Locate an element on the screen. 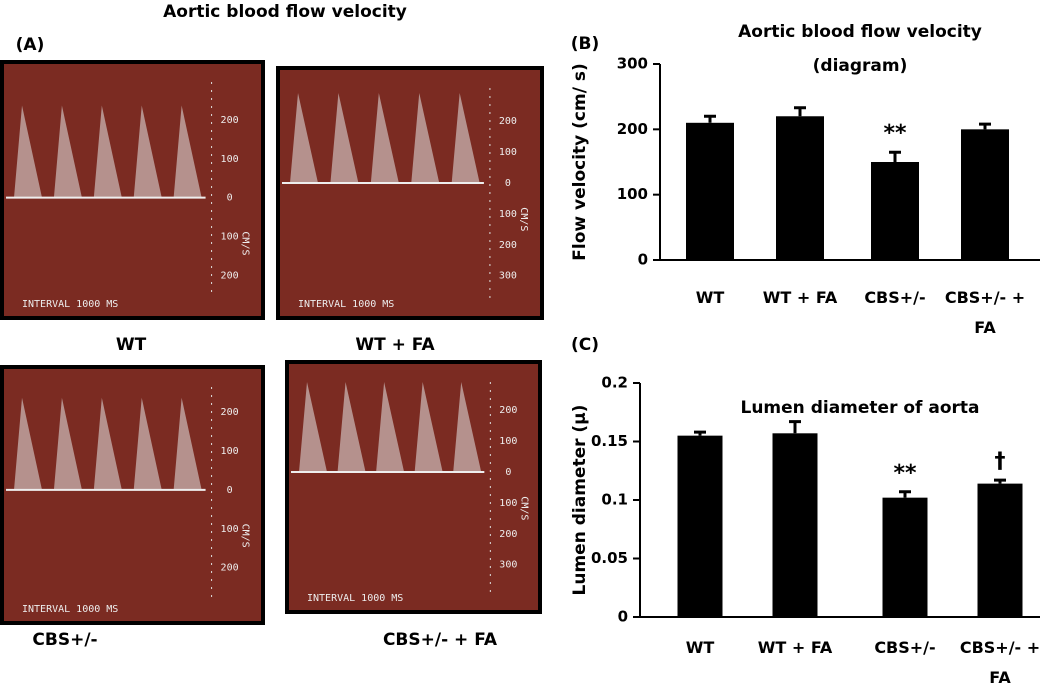  y-tick-label: 0.15 is located at coordinates (609, 441).